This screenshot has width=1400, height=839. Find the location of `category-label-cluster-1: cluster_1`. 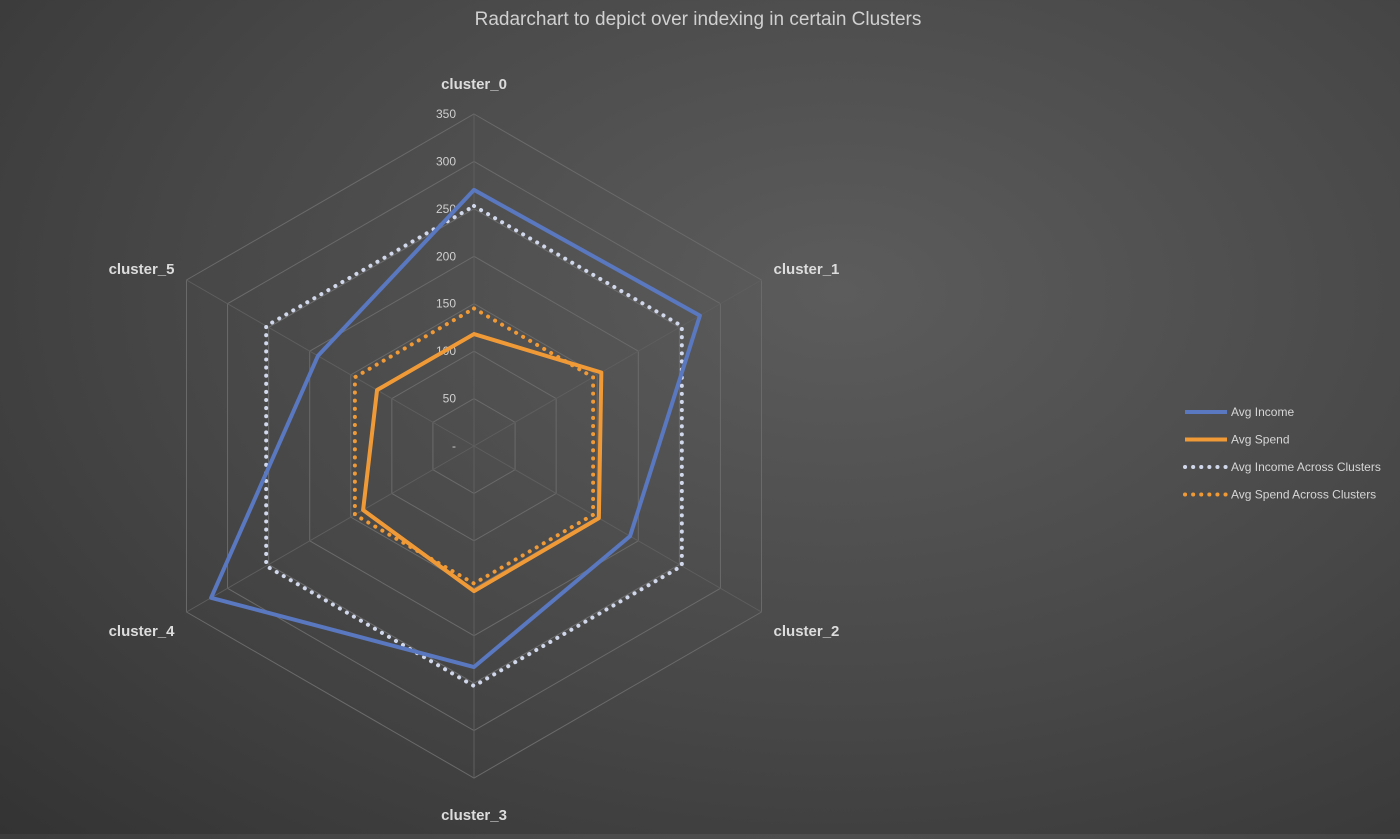

category-label-cluster-1: cluster_1 is located at coordinates (807, 269).